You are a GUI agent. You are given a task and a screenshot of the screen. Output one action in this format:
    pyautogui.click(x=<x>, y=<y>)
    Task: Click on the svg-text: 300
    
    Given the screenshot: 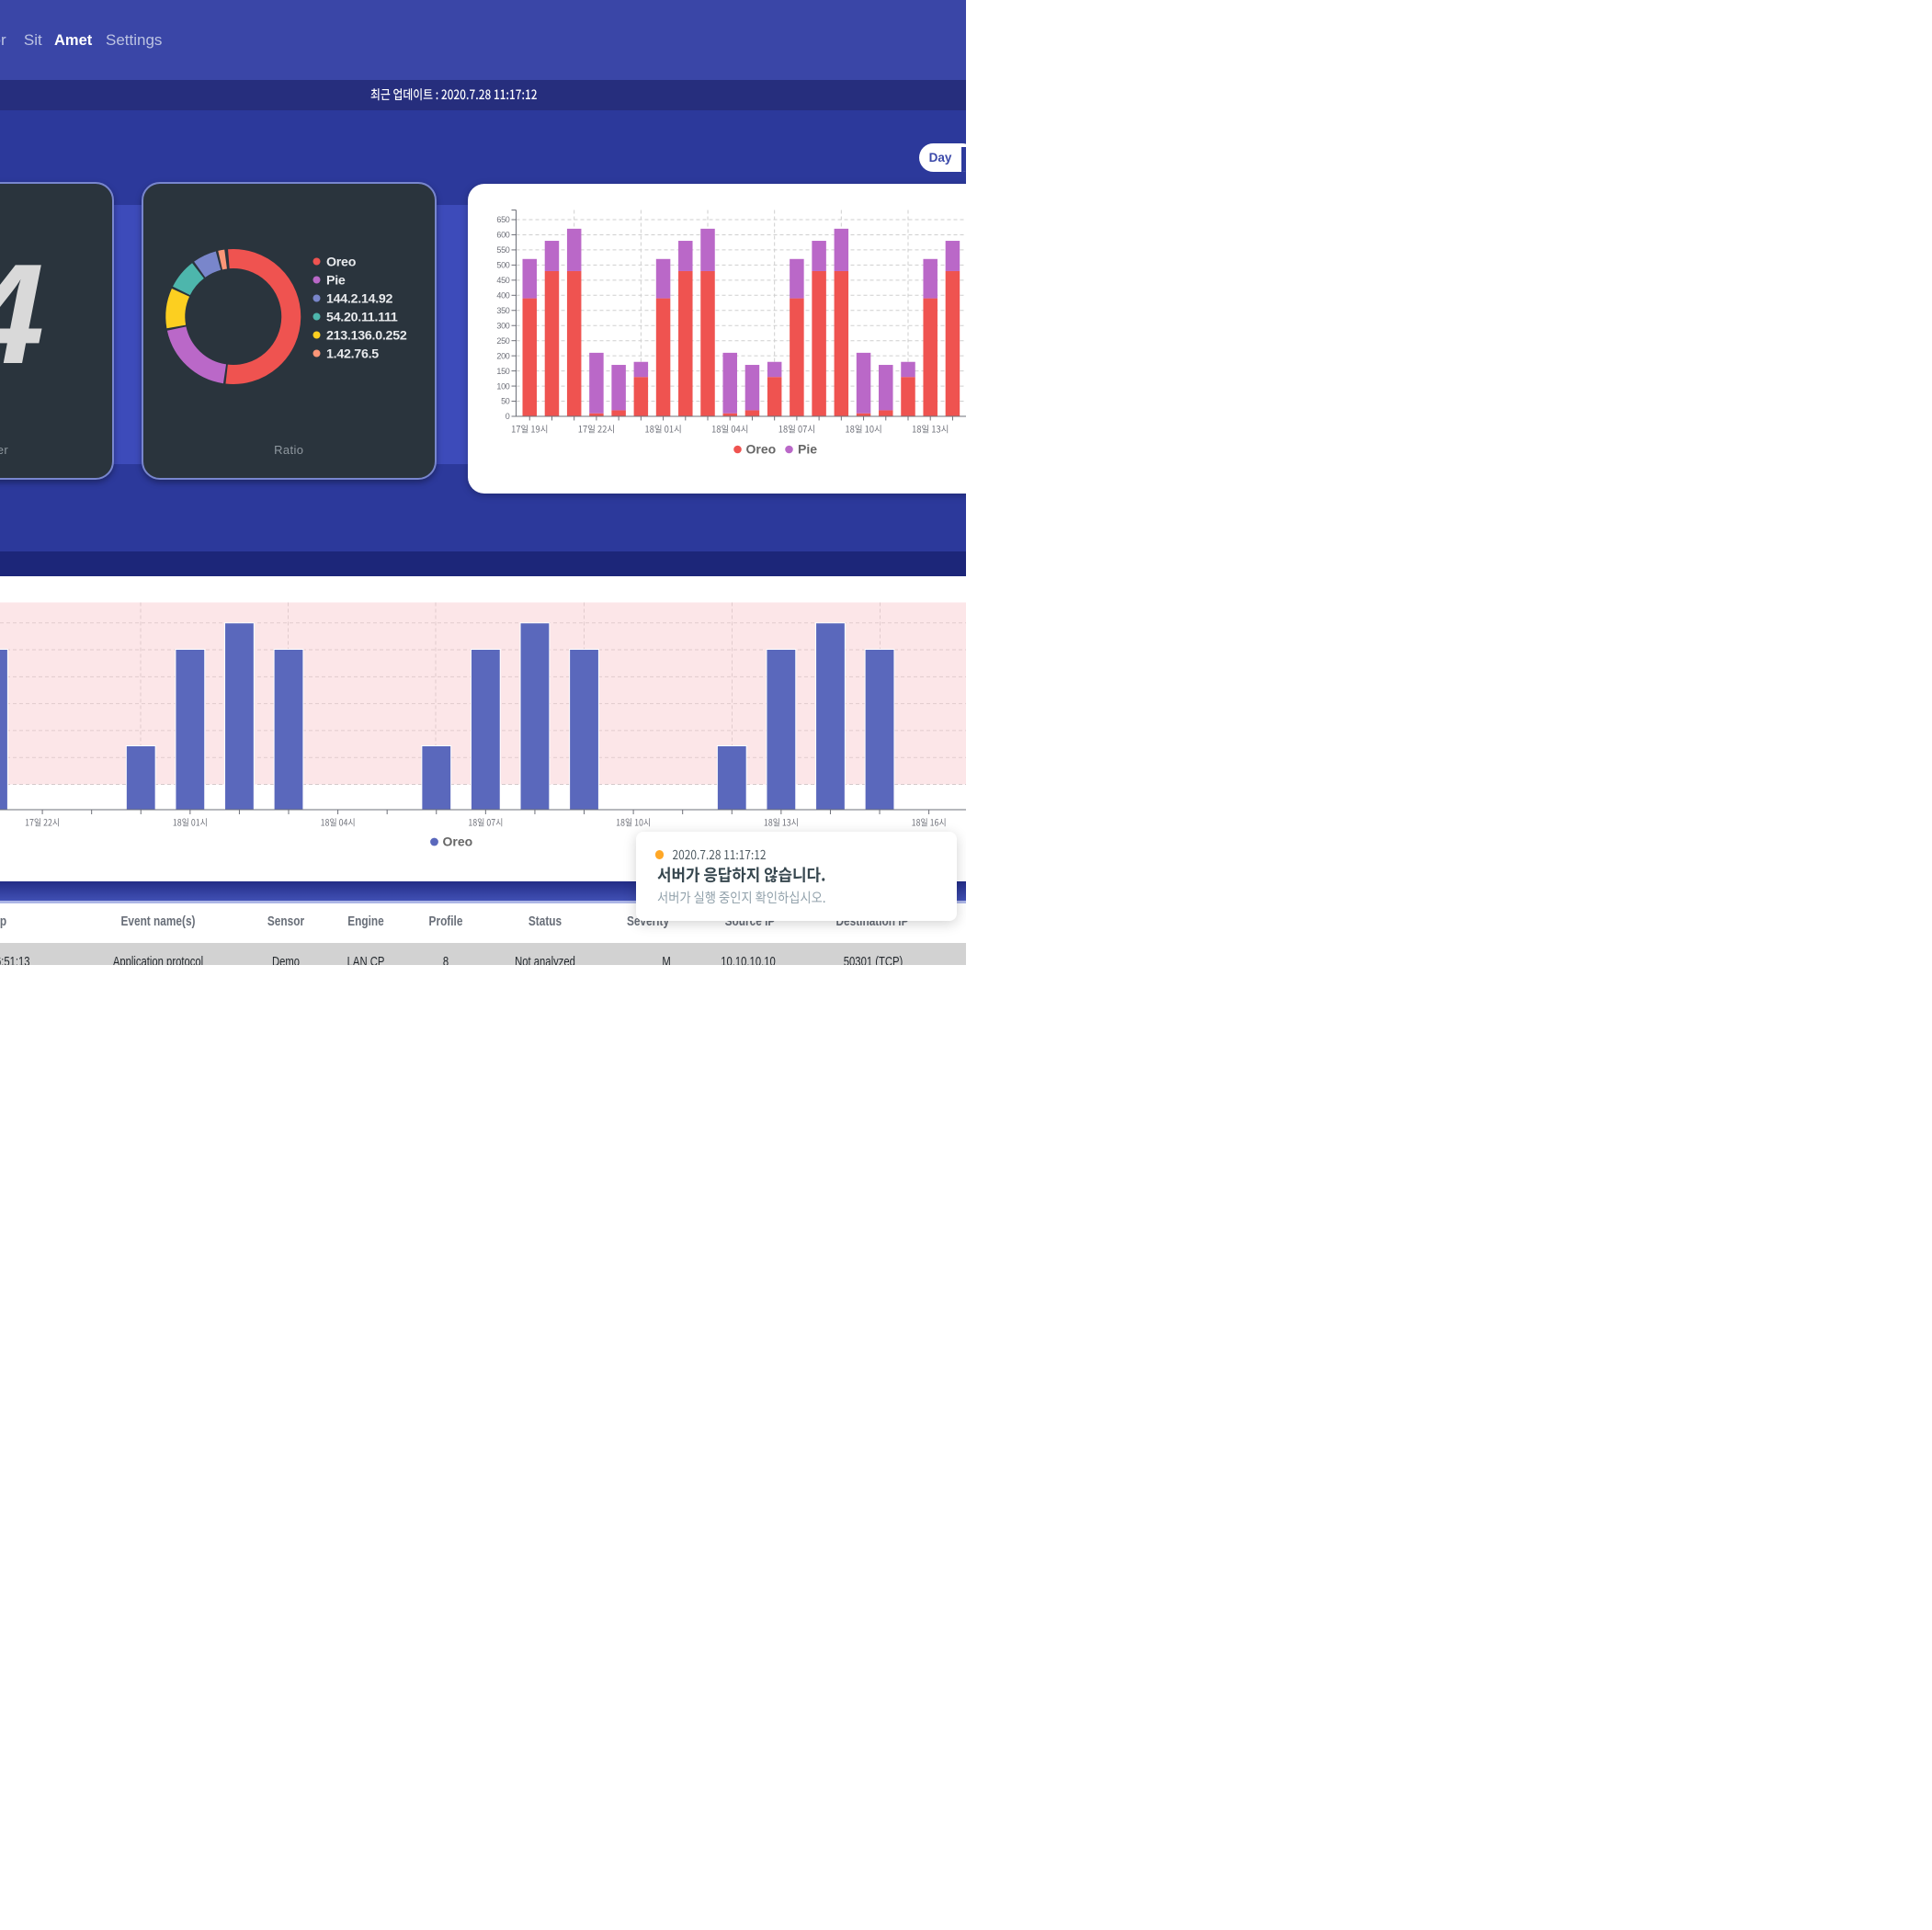 What is the action you would take?
    pyautogui.click(x=502, y=326)
    